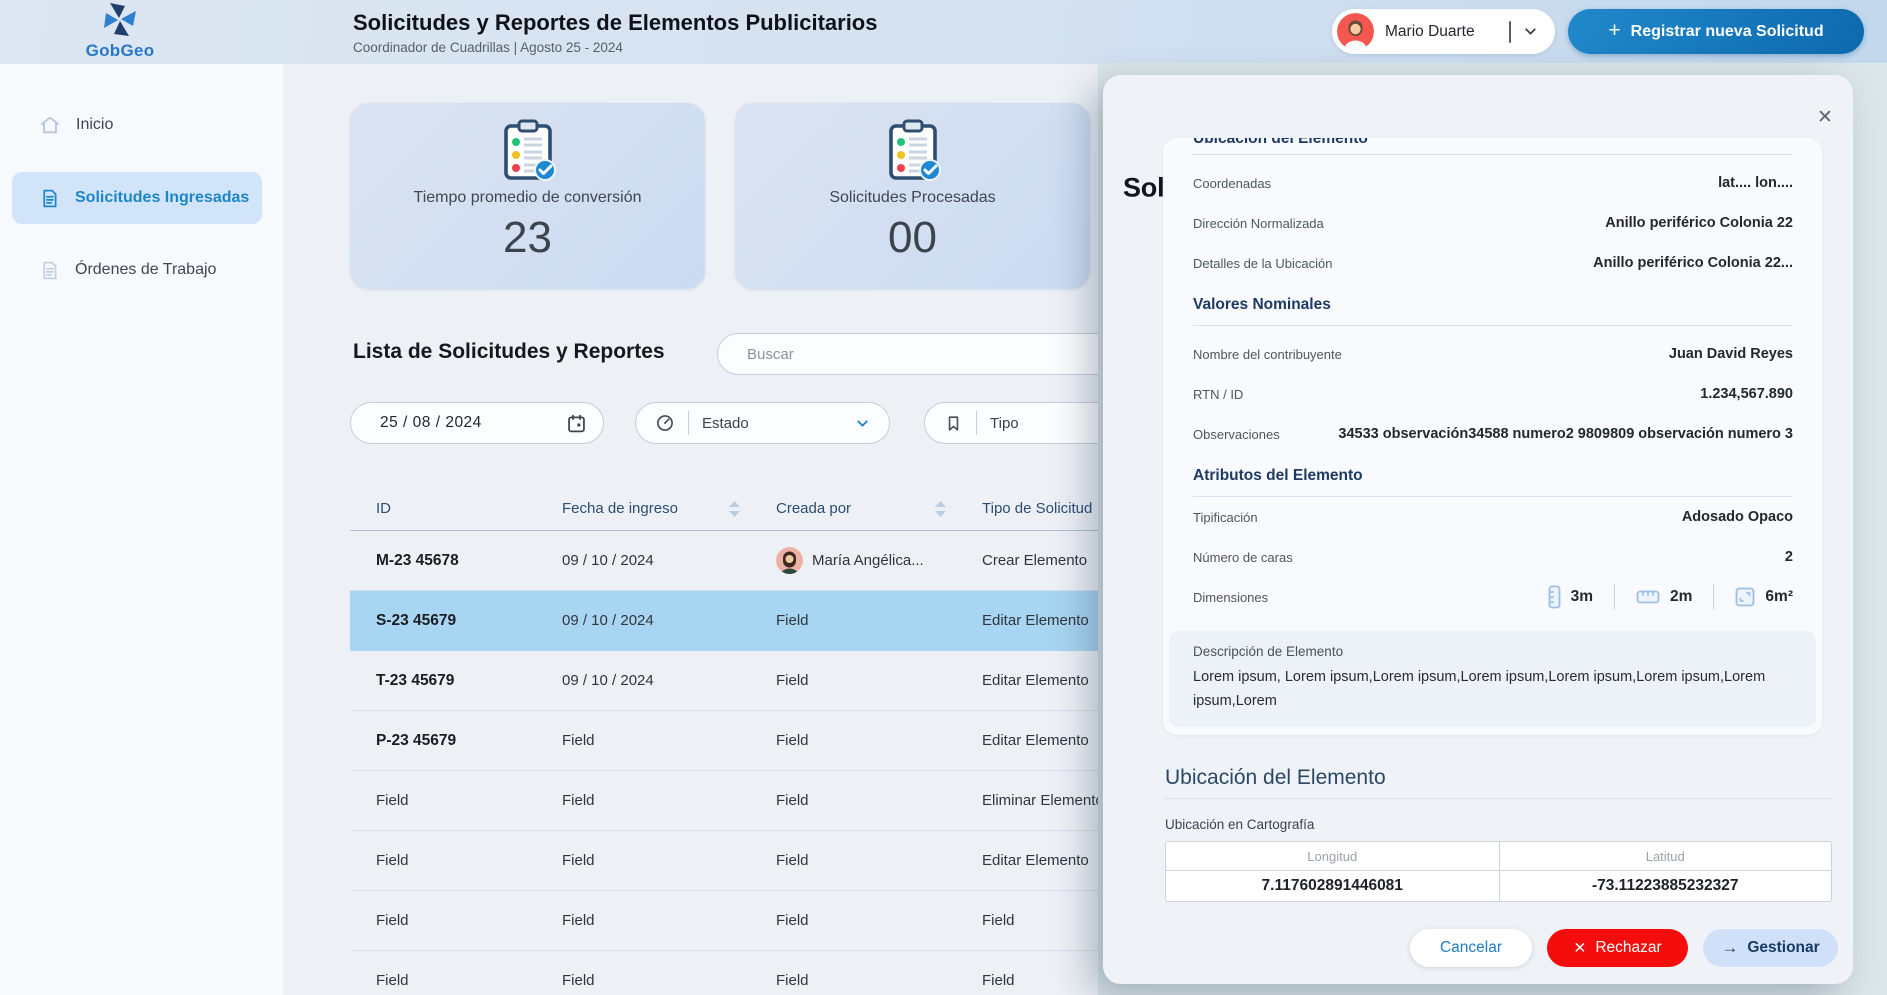  What do you see at coordinates (643, 508) in the screenshot?
I see `column-header-fecha: Fecha de ingreso` at bounding box center [643, 508].